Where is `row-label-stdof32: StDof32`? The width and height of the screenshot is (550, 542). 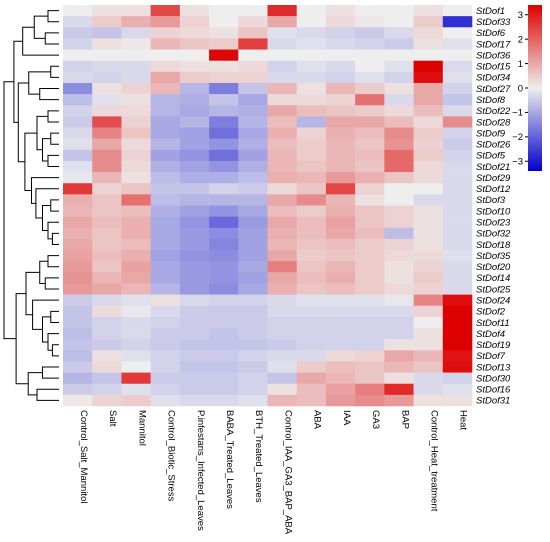
row-label-stdof32: StDof32 is located at coordinates (493, 234).